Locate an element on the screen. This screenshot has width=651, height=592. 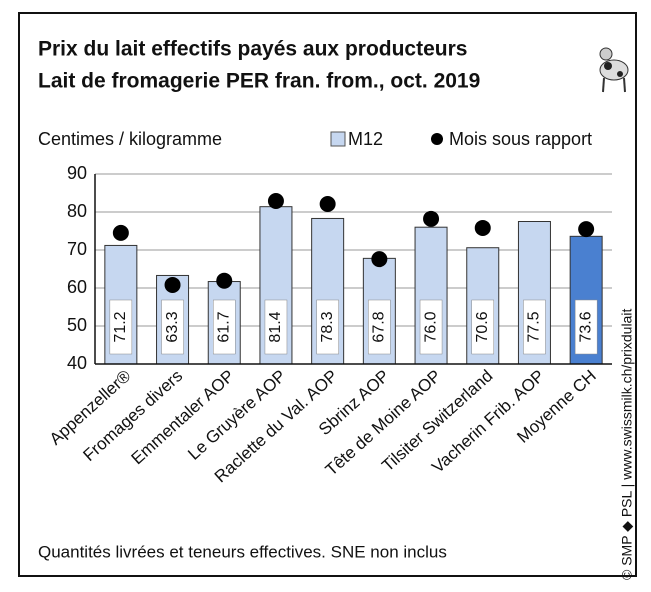
value-label: 73.6 is located at coordinates (585, 326).